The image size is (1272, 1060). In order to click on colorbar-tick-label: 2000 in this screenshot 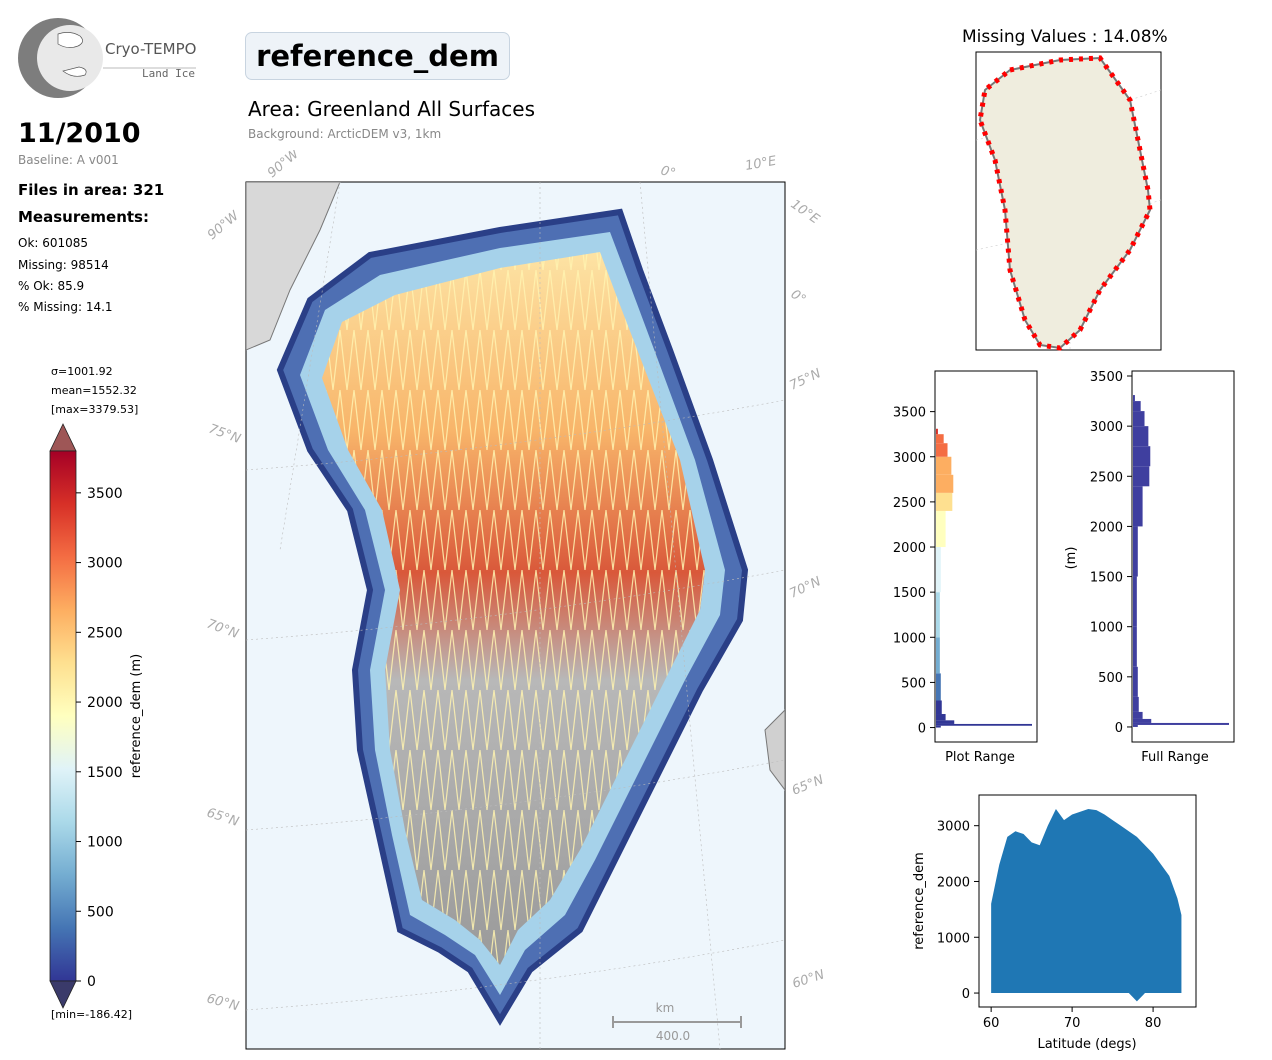, I will do `click(105, 703)`.